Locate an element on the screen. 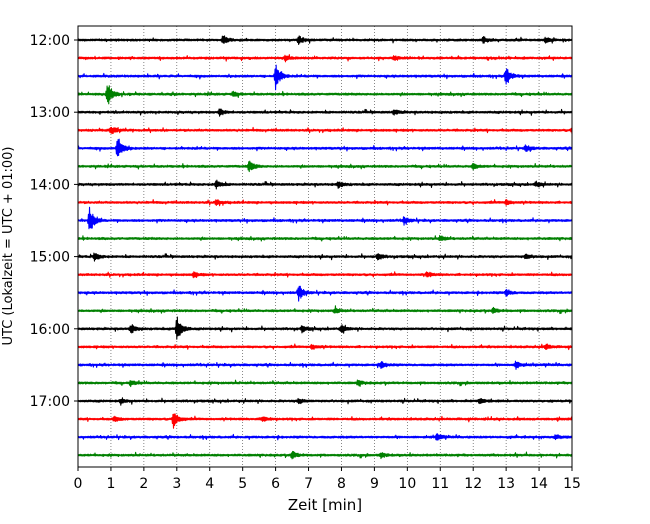 The width and height of the screenshot is (650, 524). x-tick-label: 11 is located at coordinates (440, 484).